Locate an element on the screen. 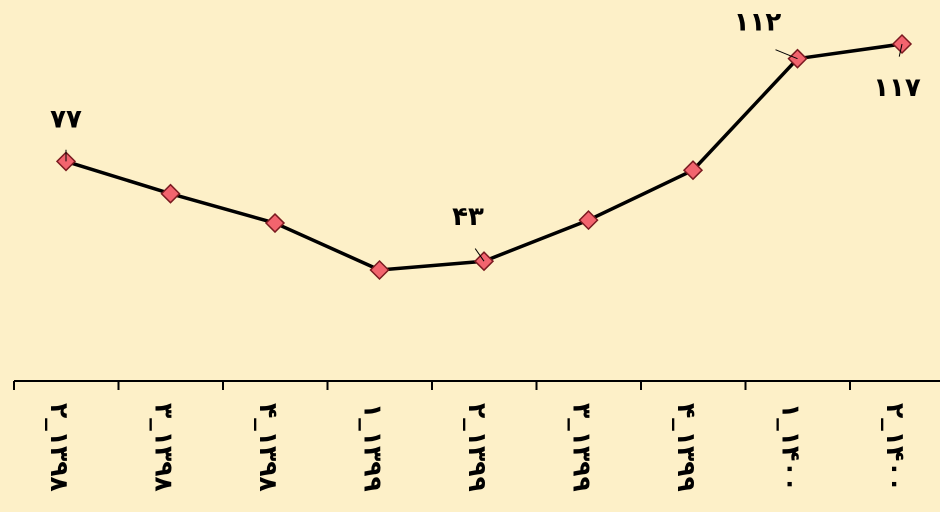 This screenshot has height=512, width=940. x-tick-label: ۳_۱۳۹۹ is located at coordinates (582, 447).